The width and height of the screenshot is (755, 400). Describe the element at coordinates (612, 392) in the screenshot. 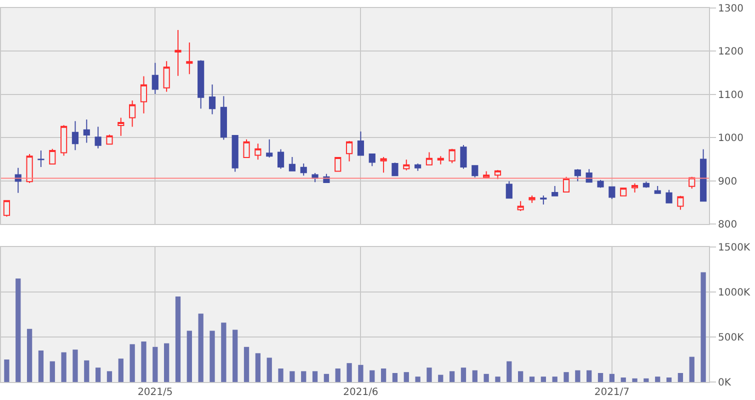

I see `x-tick-label: 2021/7` at that location.